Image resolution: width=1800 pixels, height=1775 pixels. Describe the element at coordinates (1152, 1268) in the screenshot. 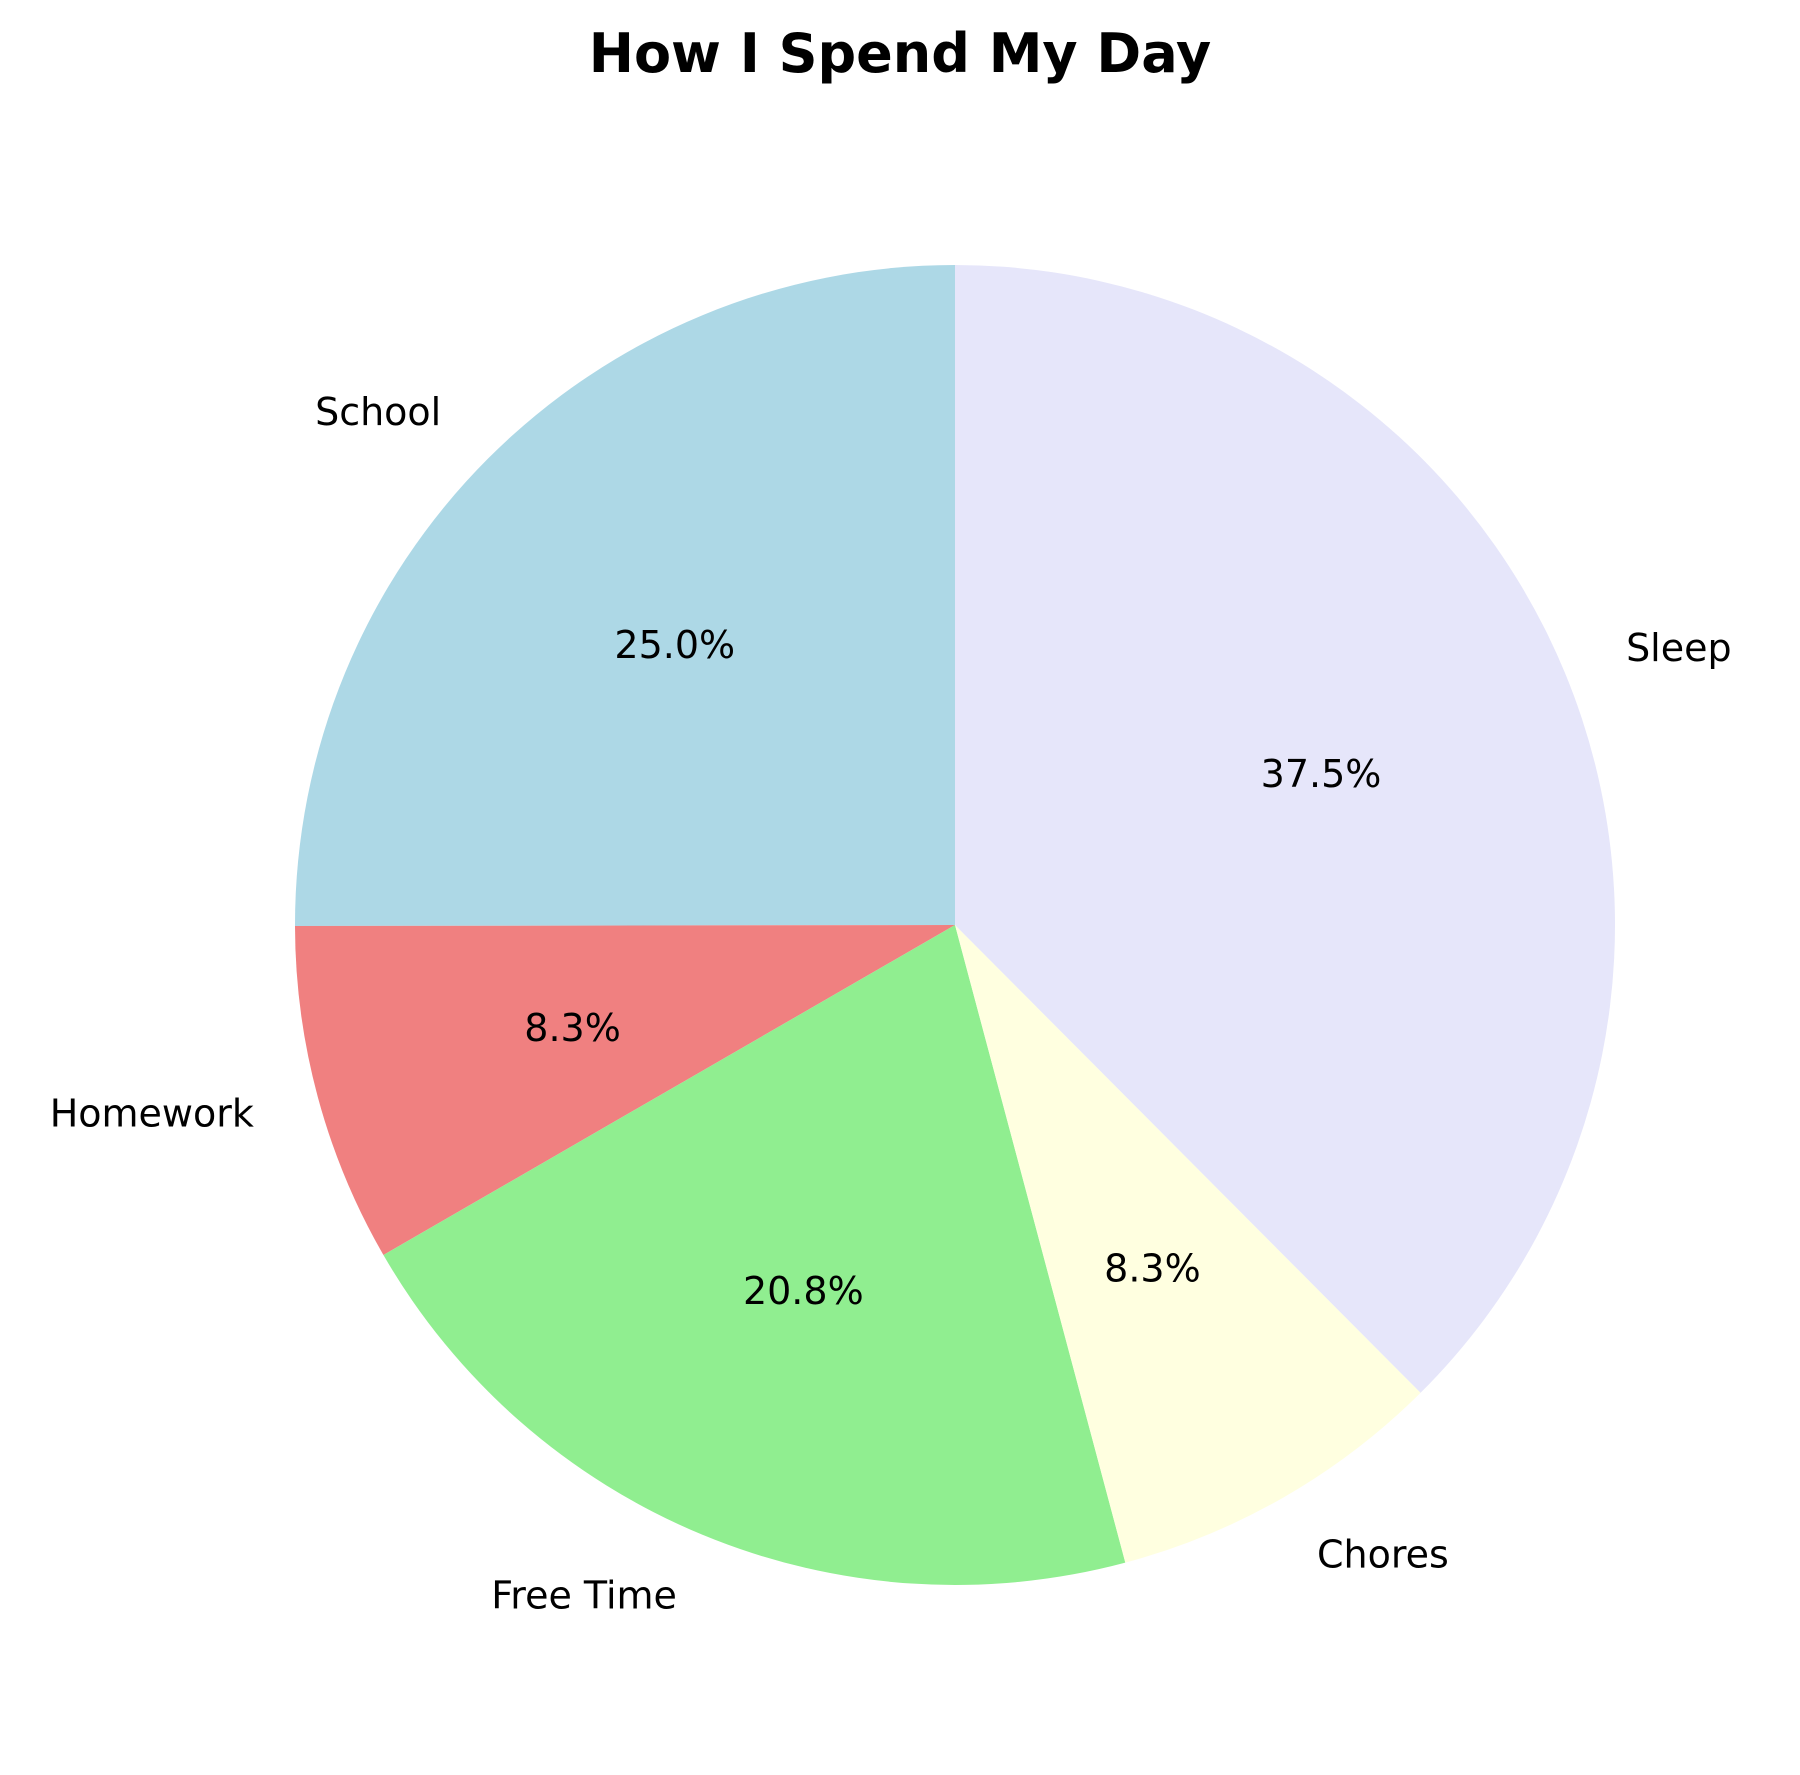

I see `slice-pct-label-chores: 8.3%` at that location.